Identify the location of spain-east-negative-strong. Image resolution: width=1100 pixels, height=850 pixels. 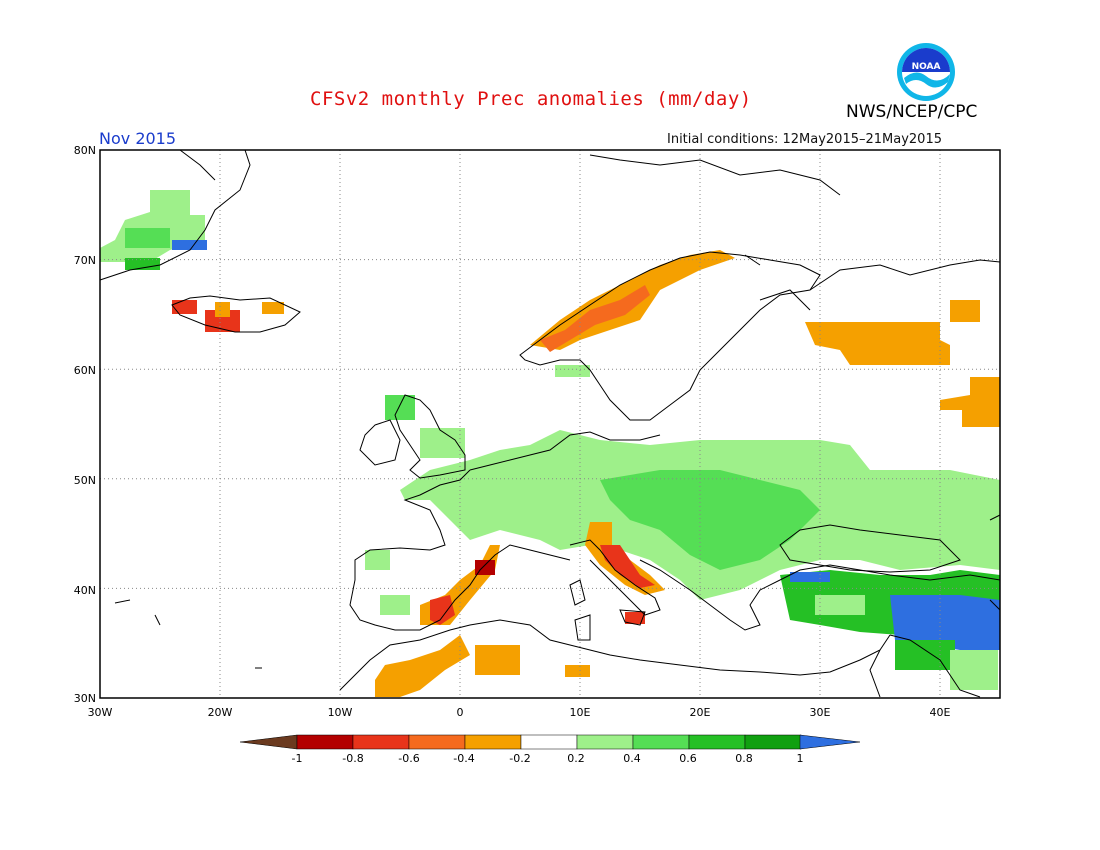
(442, 610).